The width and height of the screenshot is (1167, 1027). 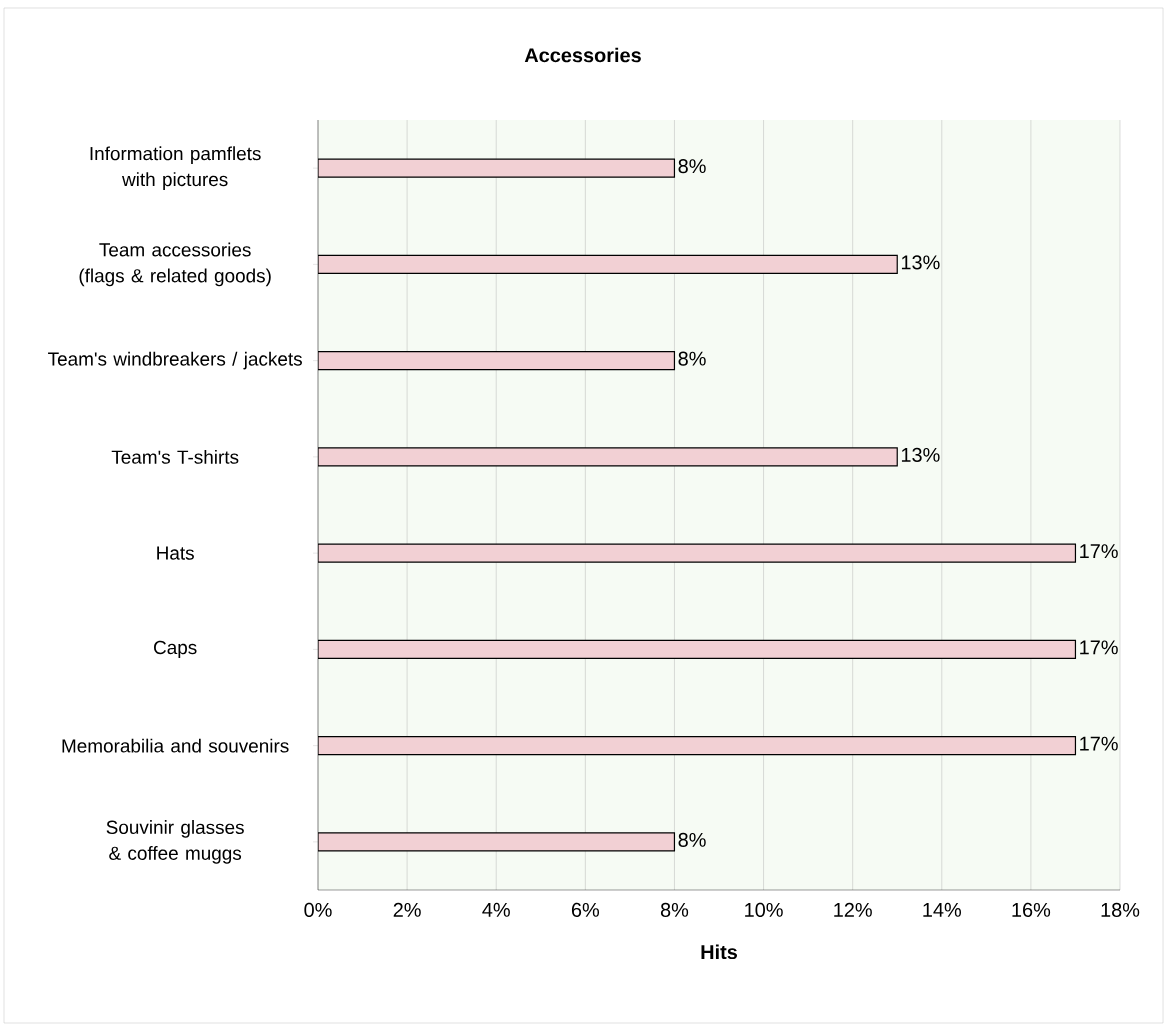 I want to click on y-tick-label: Memorabilia and souvenirs, so click(x=175, y=745).